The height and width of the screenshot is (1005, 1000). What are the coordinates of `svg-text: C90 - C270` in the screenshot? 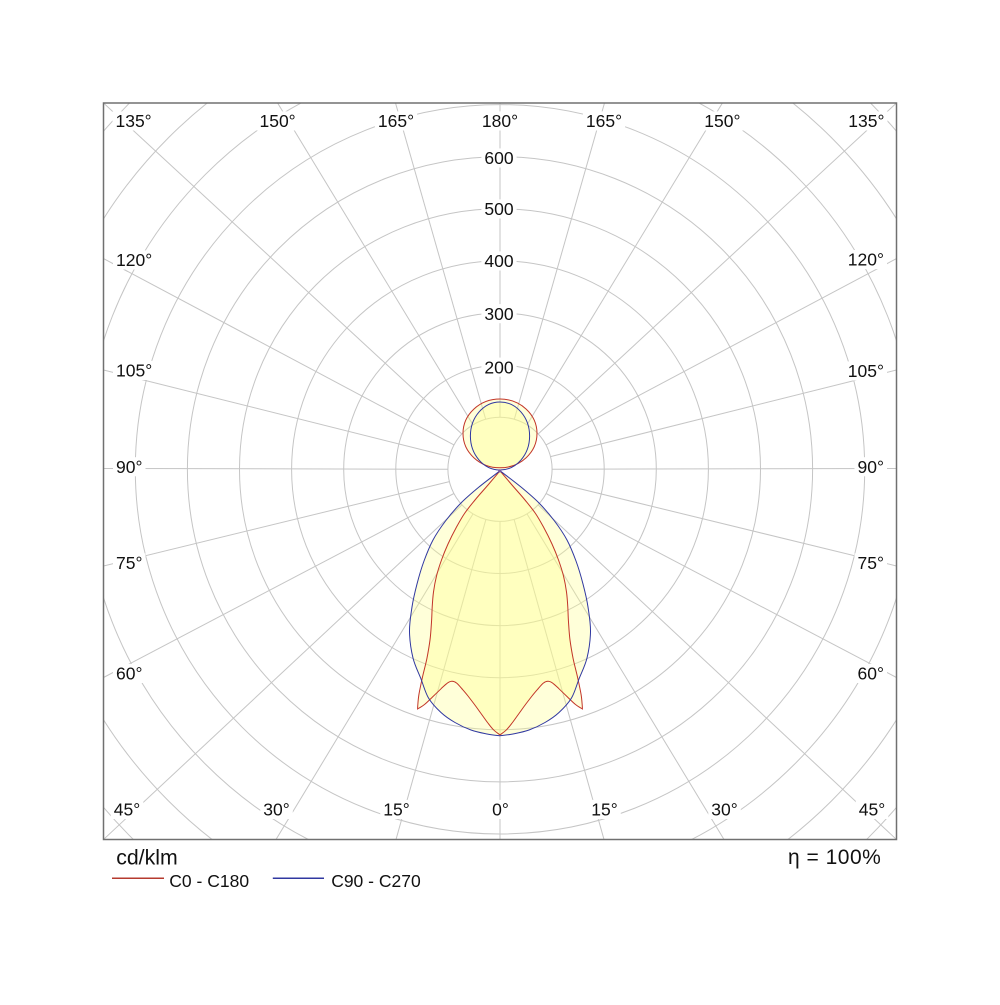 It's located at (376, 881).